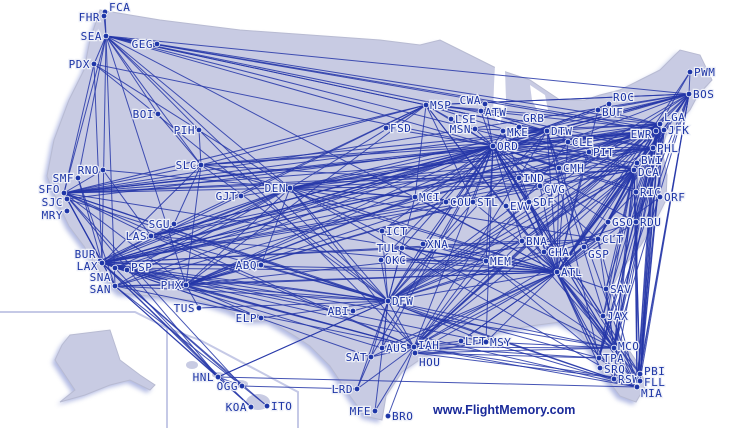 This screenshot has height=428, width=740. Describe the element at coordinates (397, 128) in the screenshot. I see `airport-fsd: FSD` at that location.